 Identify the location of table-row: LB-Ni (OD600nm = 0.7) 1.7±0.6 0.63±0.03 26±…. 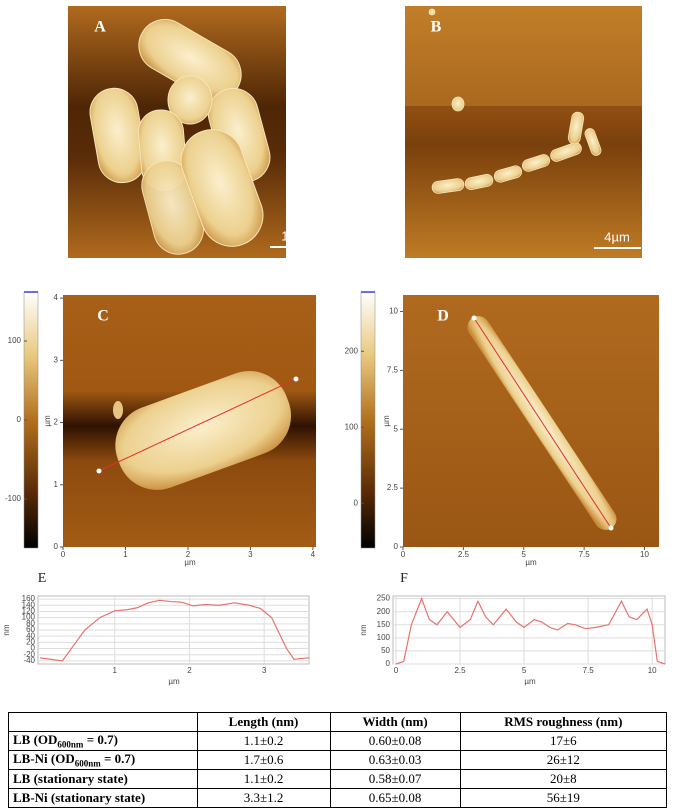
(338, 760).